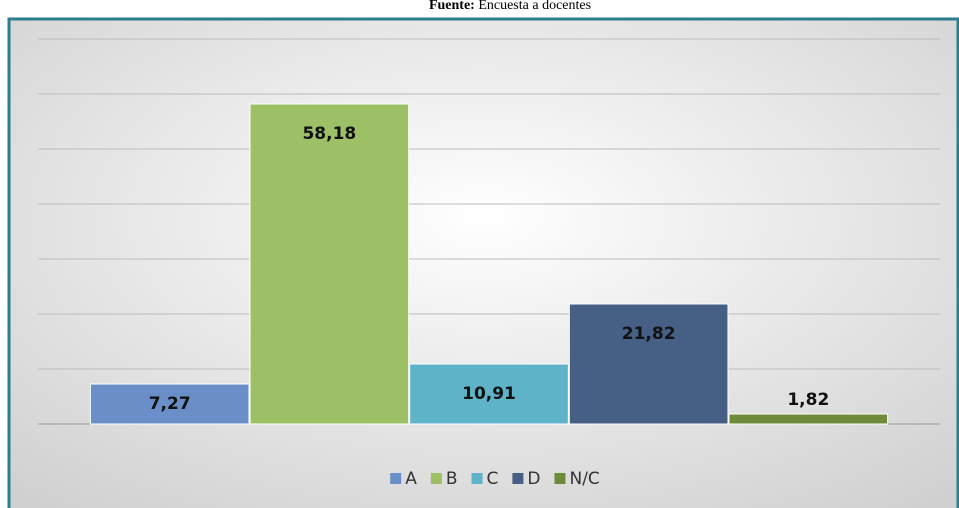 The image size is (959, 508). I want to click on data-label: 21,82, so click(649, 334).